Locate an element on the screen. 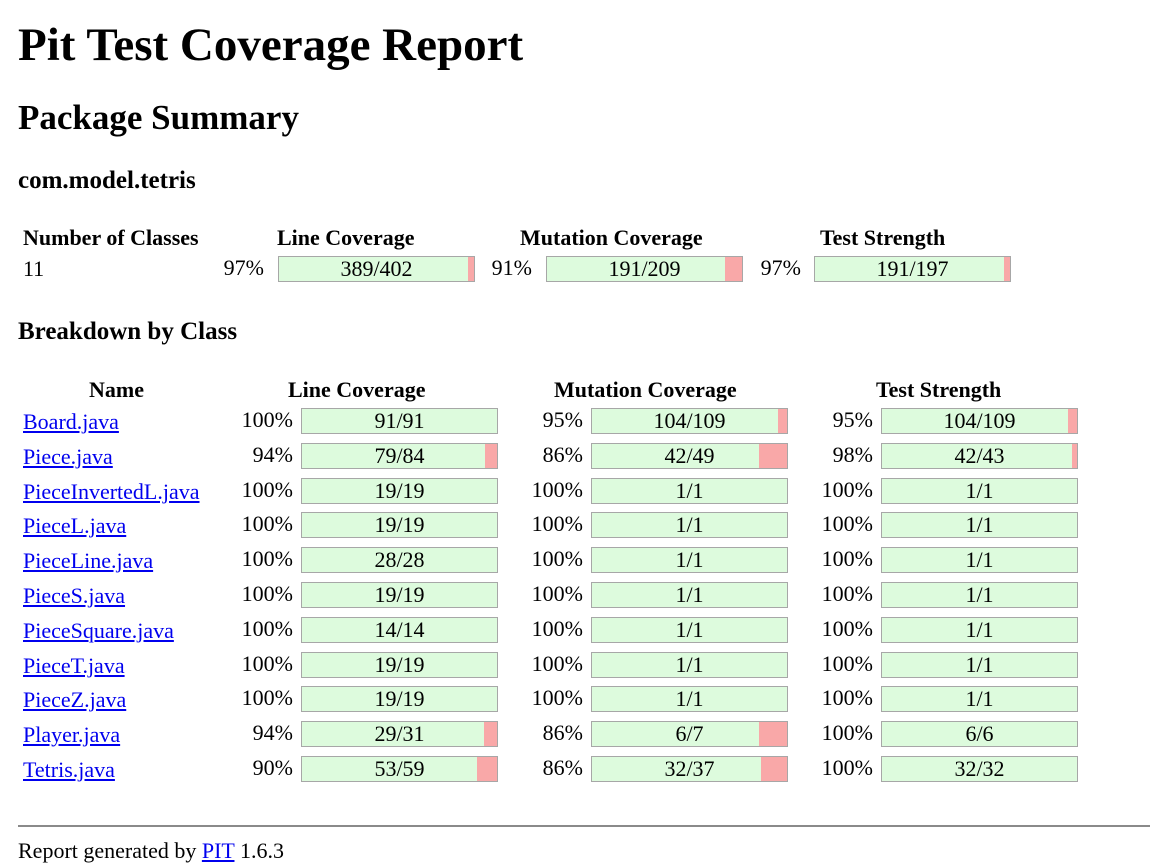 The height and width of the screenshot is (864, 1150). line-coverage-bar: 28/28 is located at coordinates (399, 560).